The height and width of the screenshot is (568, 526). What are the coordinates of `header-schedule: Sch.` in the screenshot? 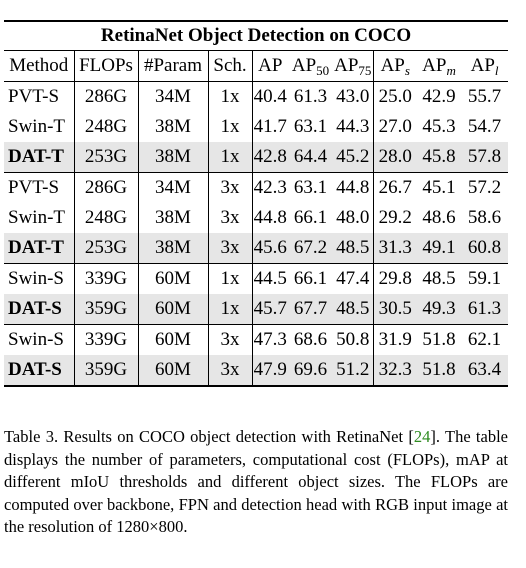 It's located at (230, 66).